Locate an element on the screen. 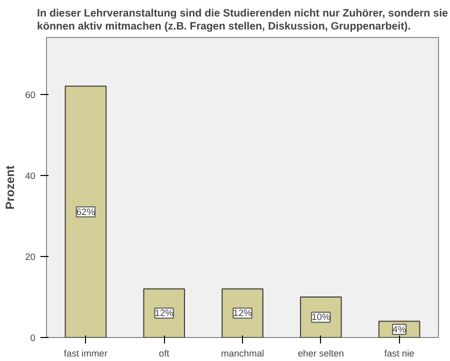 The height and width of the screenshot is (361, 450). x-tick-label: fast immer is located at coordinates (86, 353).